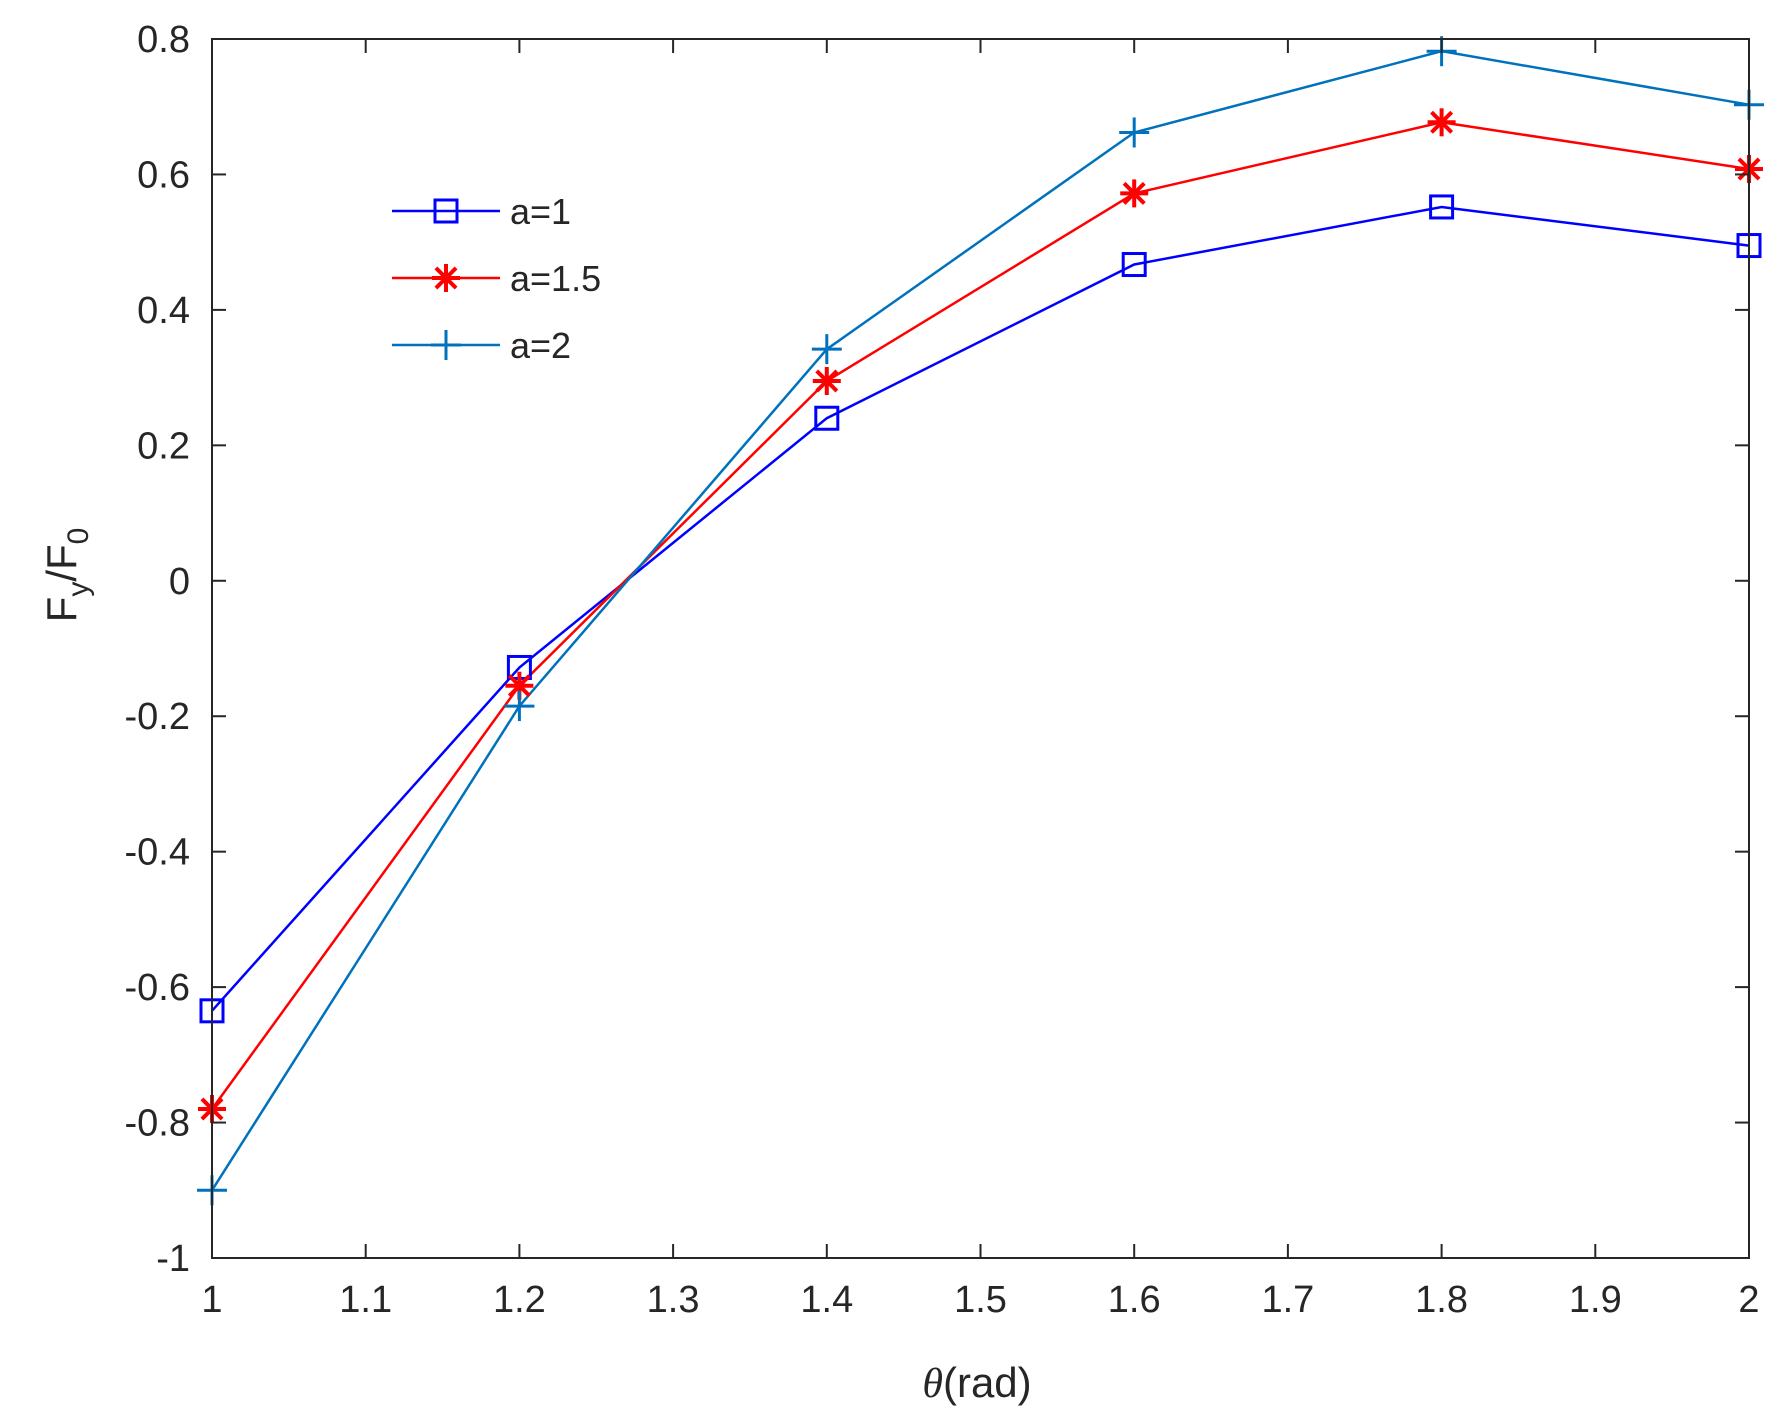  What do you see at coordinates (365, 1300) in the screenshot?
I see `x-tick-label-2: 1.1` at bounding box center [365, 1300].